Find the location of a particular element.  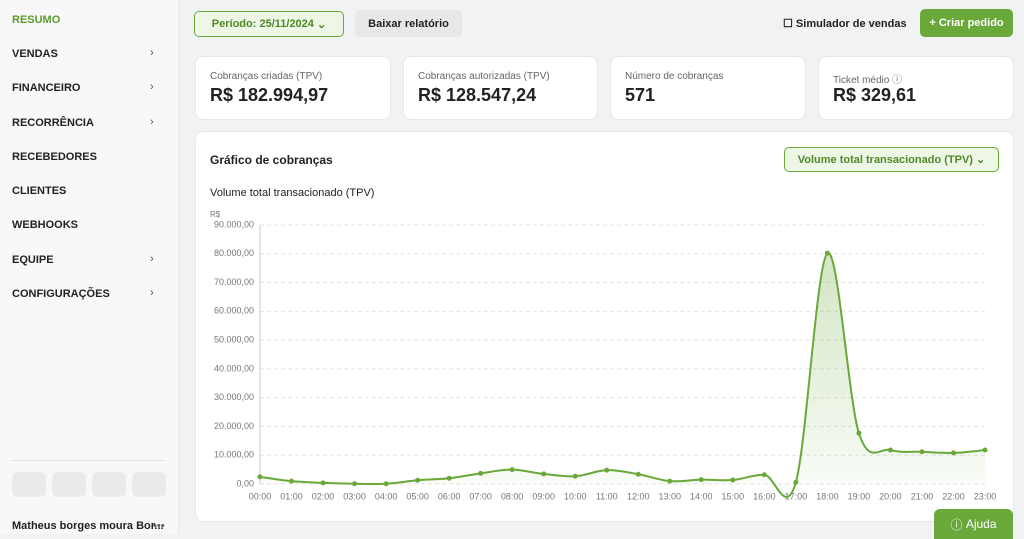

chart-title: Volume total transacionado (TPV) is located at coordinates (292, 193).